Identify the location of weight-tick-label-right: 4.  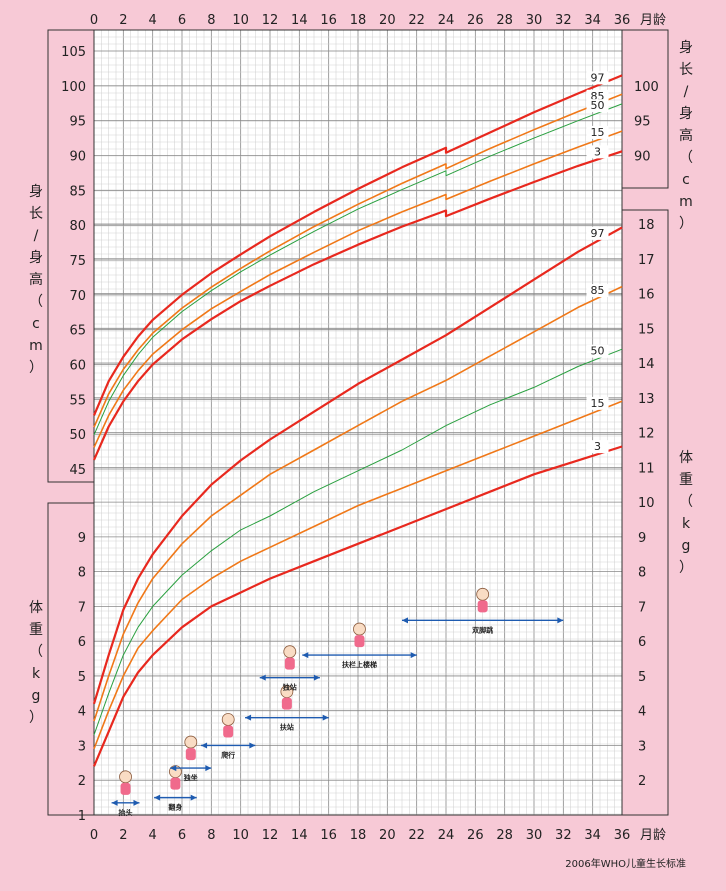
(642, 712).